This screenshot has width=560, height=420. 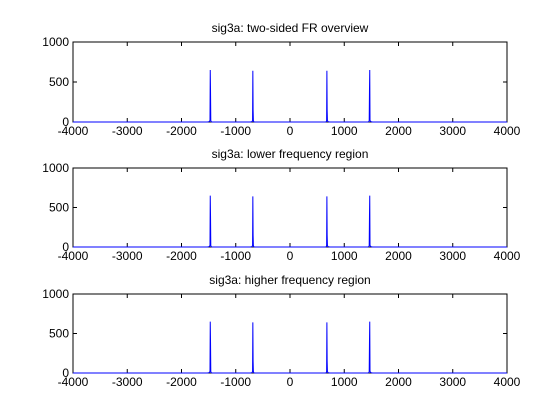 What do you see at coordinates (290, 154) in the screenshot?
I see `chart-title: sig3a: lower frequency region` at bounding box center [290, 154].